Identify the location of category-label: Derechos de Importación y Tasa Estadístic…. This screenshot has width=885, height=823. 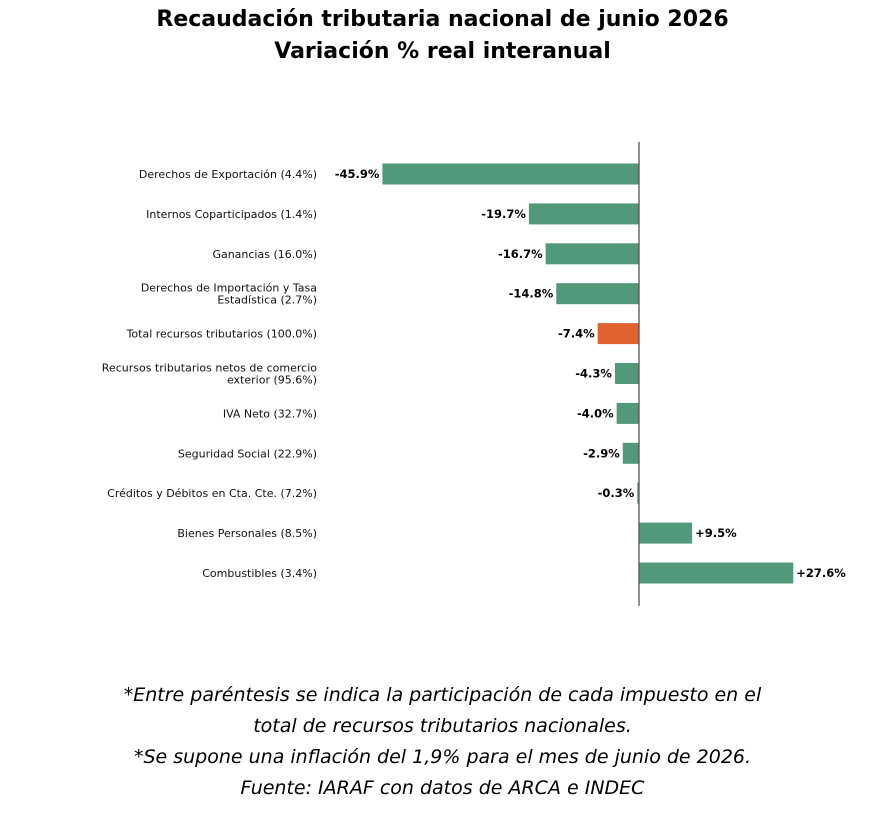
(229, 294).